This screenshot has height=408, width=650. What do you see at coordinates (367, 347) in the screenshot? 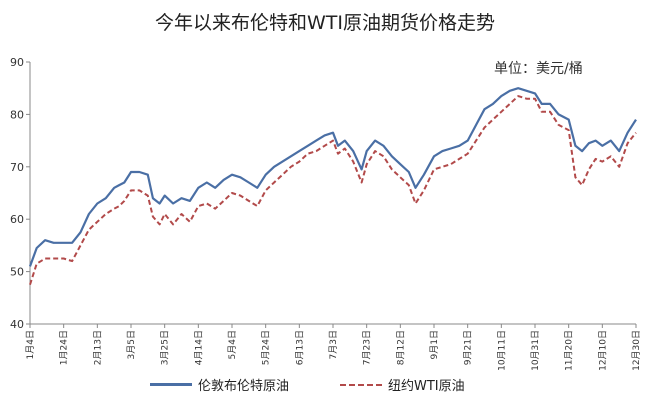
I see `x-tick-label: 7月23日` at bounding box center [367, 347].